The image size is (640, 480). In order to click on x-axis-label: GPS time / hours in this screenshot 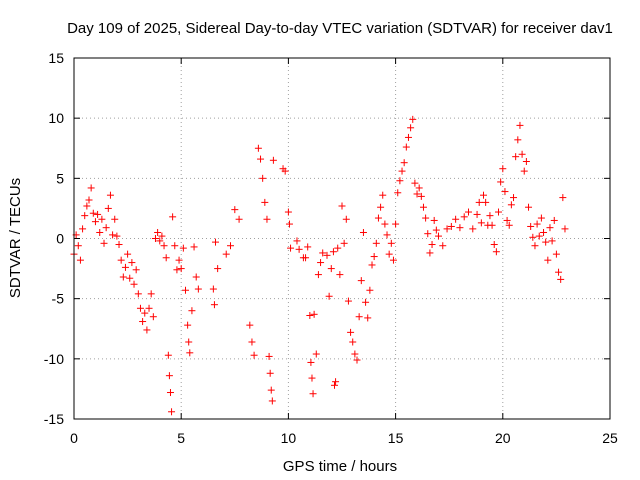, I will do `click(340, 466)`.